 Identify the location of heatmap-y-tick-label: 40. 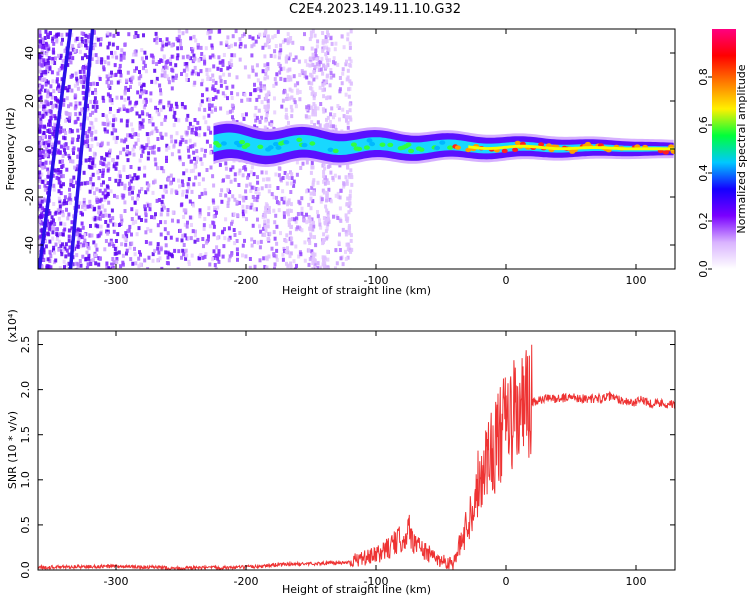
(29, 53).